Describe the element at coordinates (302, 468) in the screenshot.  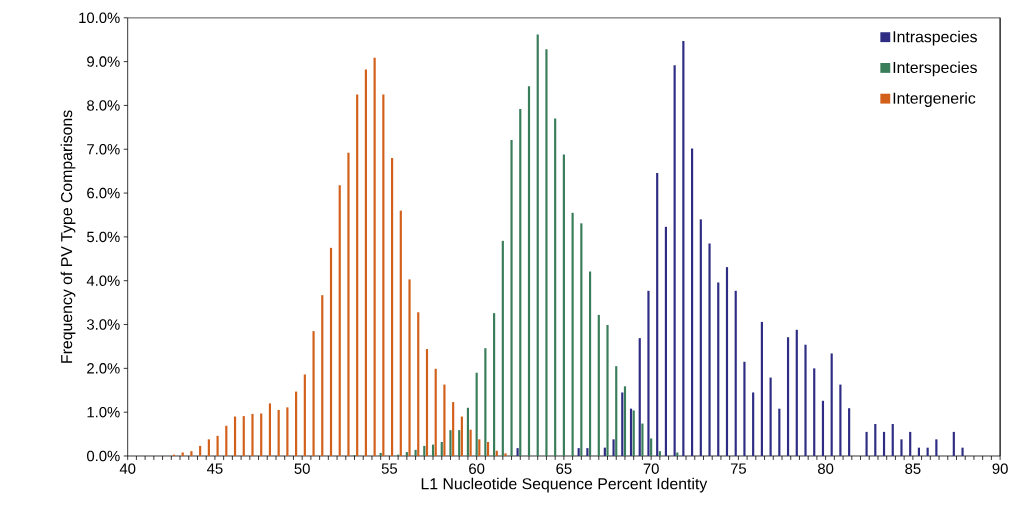
I see `x-tick-label: 50` at that location.